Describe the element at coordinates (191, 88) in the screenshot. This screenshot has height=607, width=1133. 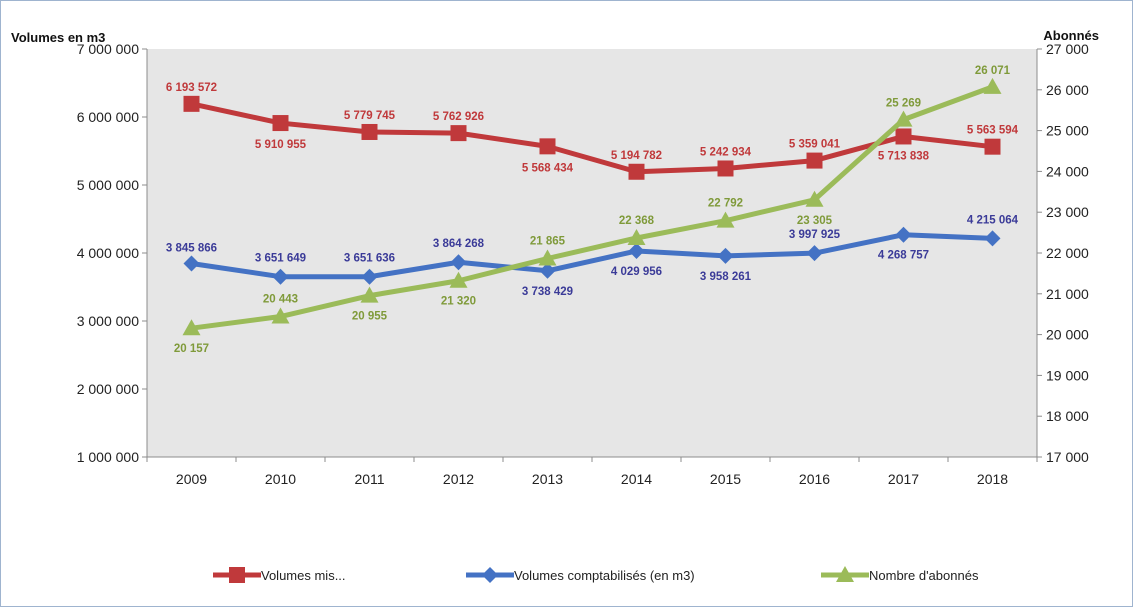
I see `data-label: 6 193 572` at that location.